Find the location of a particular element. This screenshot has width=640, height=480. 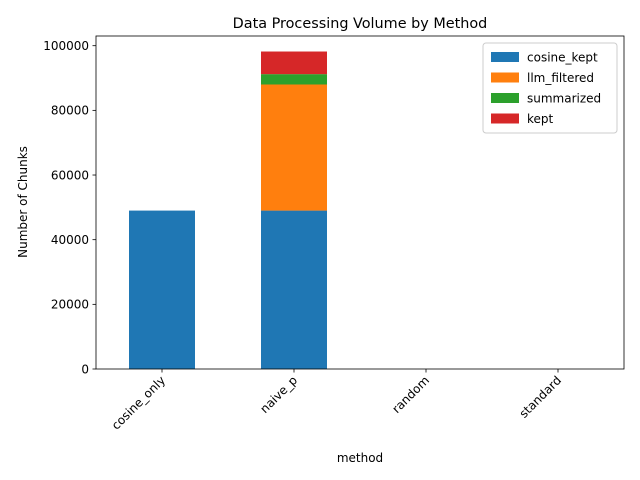

y-tick-label: 100000 is located at coordinates (66, 46).